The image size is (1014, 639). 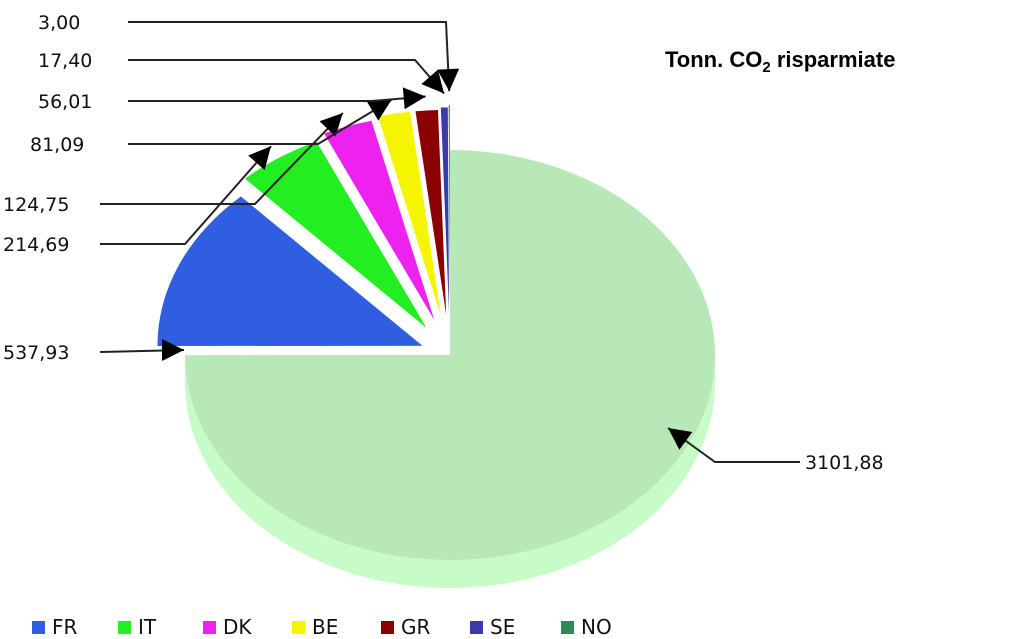 What do you see at coordinates (57, 145) in the screenshot?
I see `value-label-be: 81,09` at bounding box center [57, 145].